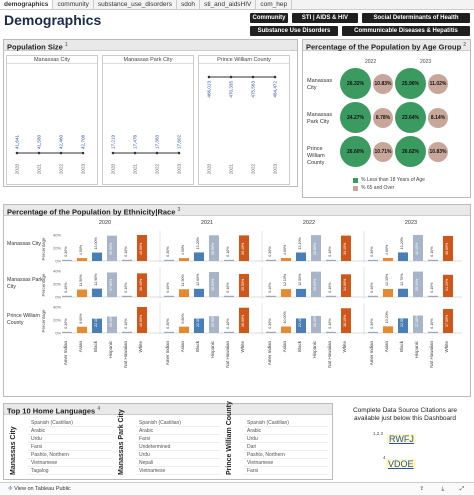  What do you see at coordinates (65, 353) in the screenshot?
I see `ethnicity-category-label: Amer Indian` at bounding box center [65, 353].